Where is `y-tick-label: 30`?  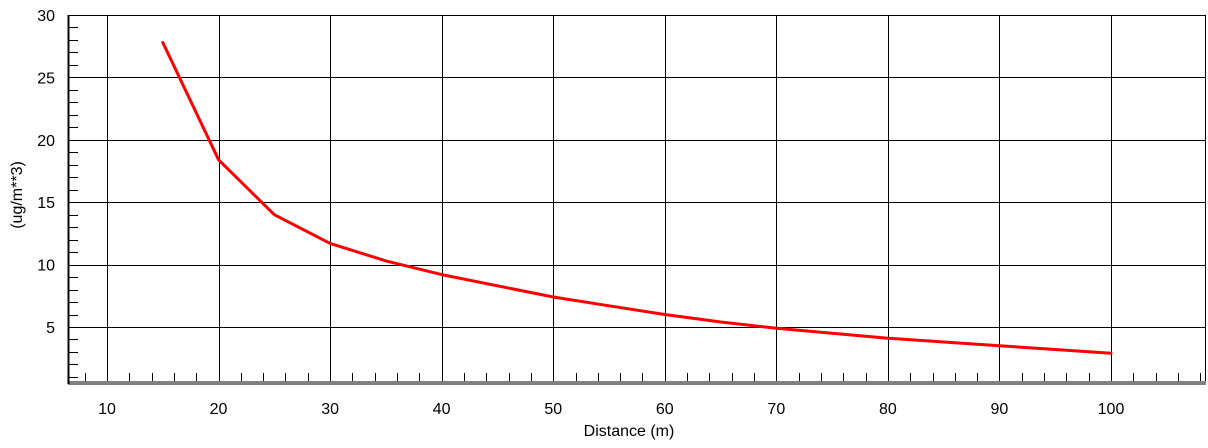
y-tick-label: 30 is located at coordinates (46, 16).